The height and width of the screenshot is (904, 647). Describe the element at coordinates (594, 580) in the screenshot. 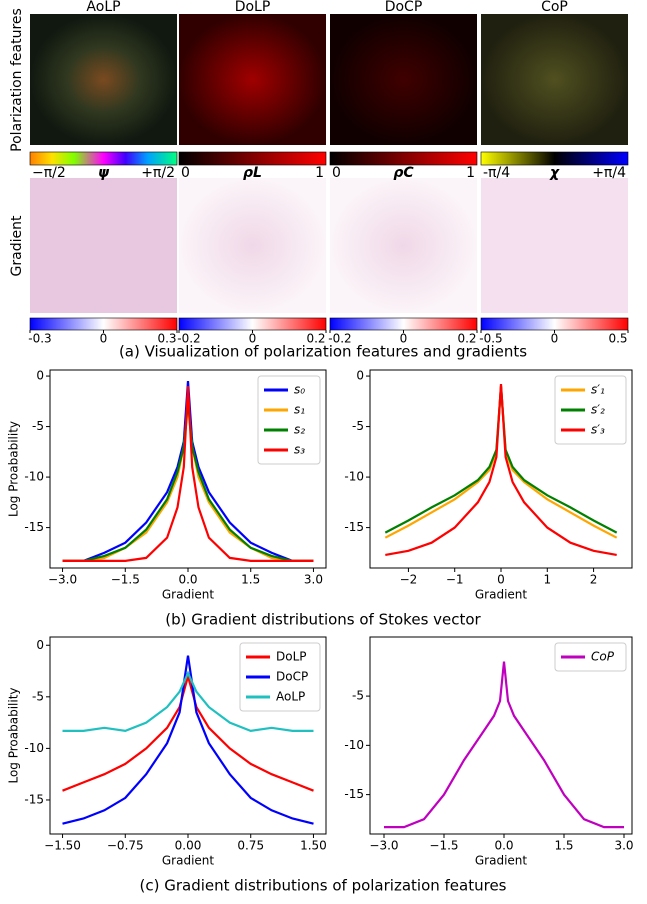

I see `x-tick-label: 2` at that location.